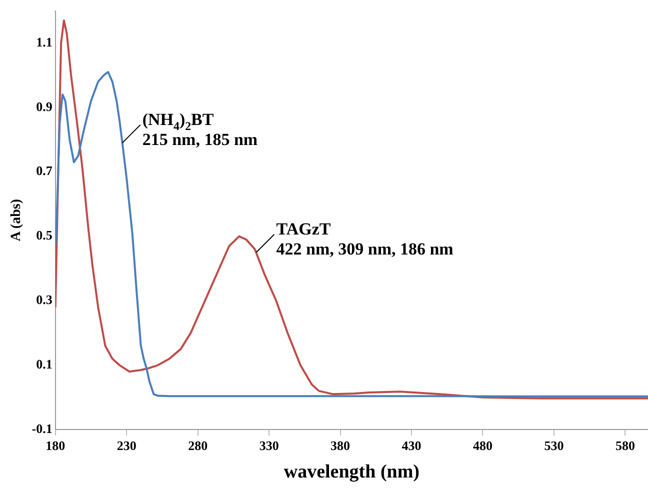  What do you see at coordinates (625, 445) in the screenshot?
I see `x-tick-label: 580` at bounding box center [625, 445].